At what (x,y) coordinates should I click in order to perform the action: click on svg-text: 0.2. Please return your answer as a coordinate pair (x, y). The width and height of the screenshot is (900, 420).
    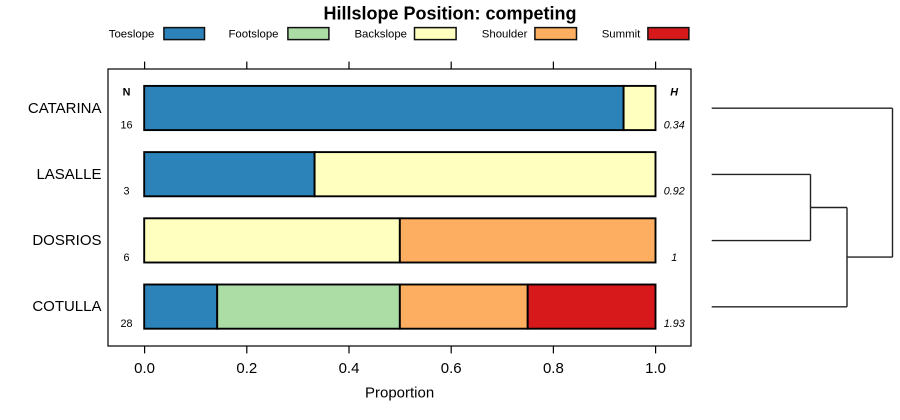
    Looking at the image, I should click on (246, 368).